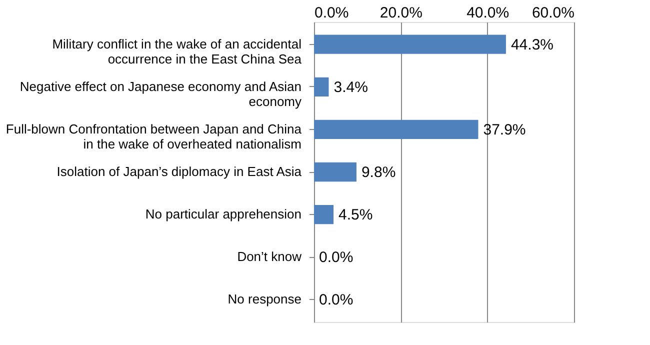 The height and width of the screenshot is (345, 650). I want to click on y-tick-label: Isolation of Japan’s diplomacy in East Asia, so click(179, 171).